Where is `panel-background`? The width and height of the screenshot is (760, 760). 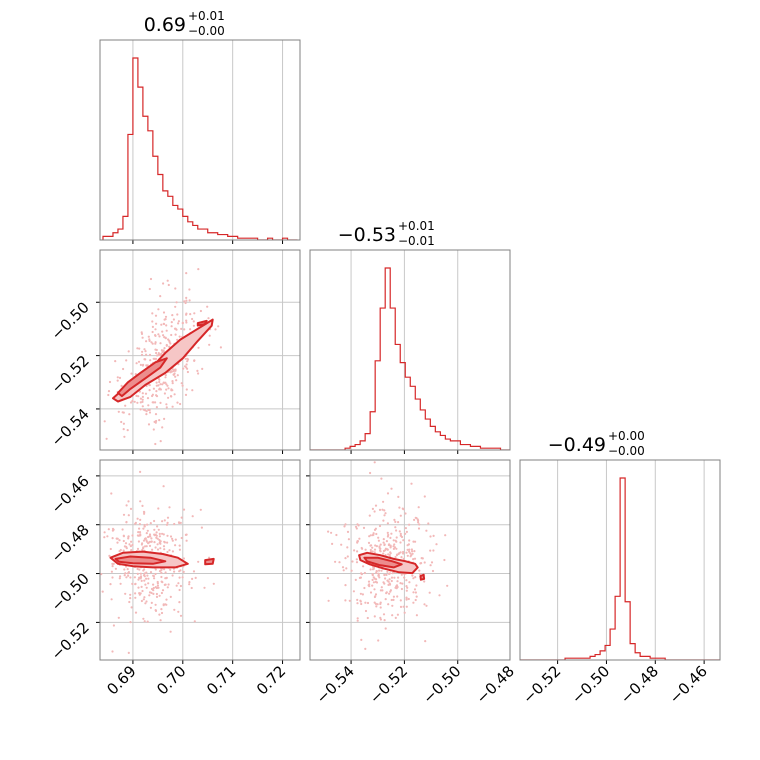
panel-background is located at coordinates (200, 140).